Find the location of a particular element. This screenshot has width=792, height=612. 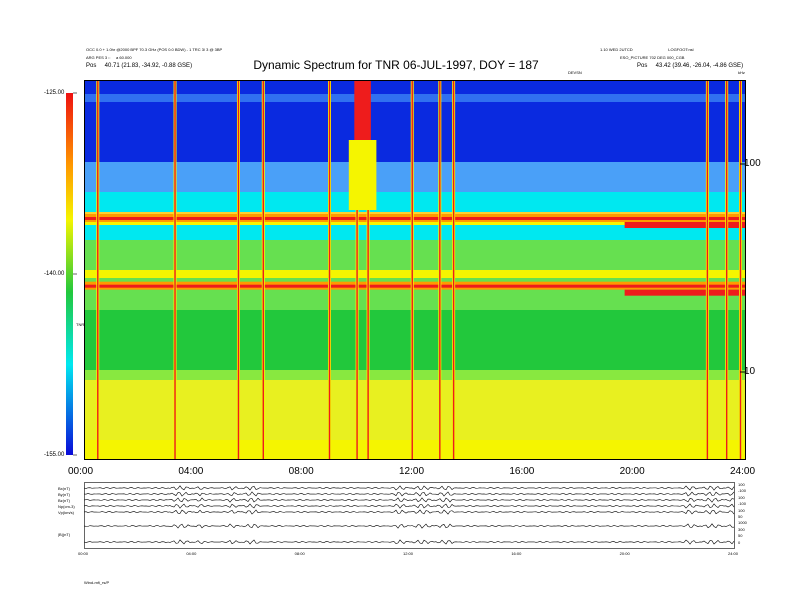

header-right-line2: ESO_PICTURE 702 DEG 000_CGB is located at coordinates (652, 57).